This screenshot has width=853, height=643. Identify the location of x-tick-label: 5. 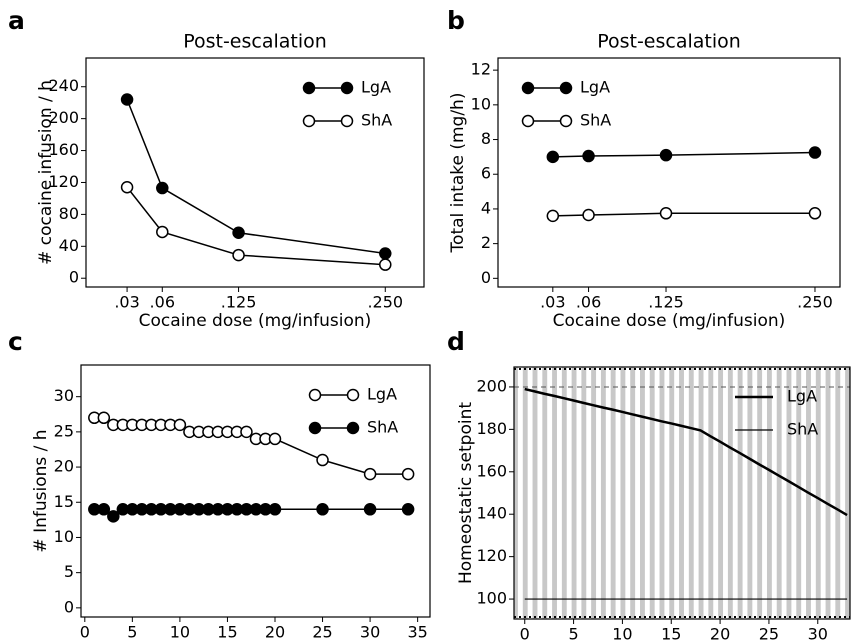
(573, 634).